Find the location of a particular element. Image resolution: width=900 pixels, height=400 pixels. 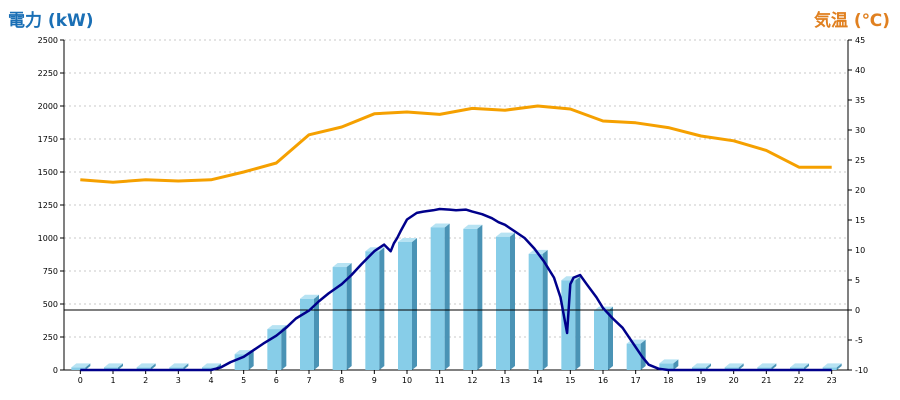

left-tick-label: 250 is located at coordinates (50, 337).